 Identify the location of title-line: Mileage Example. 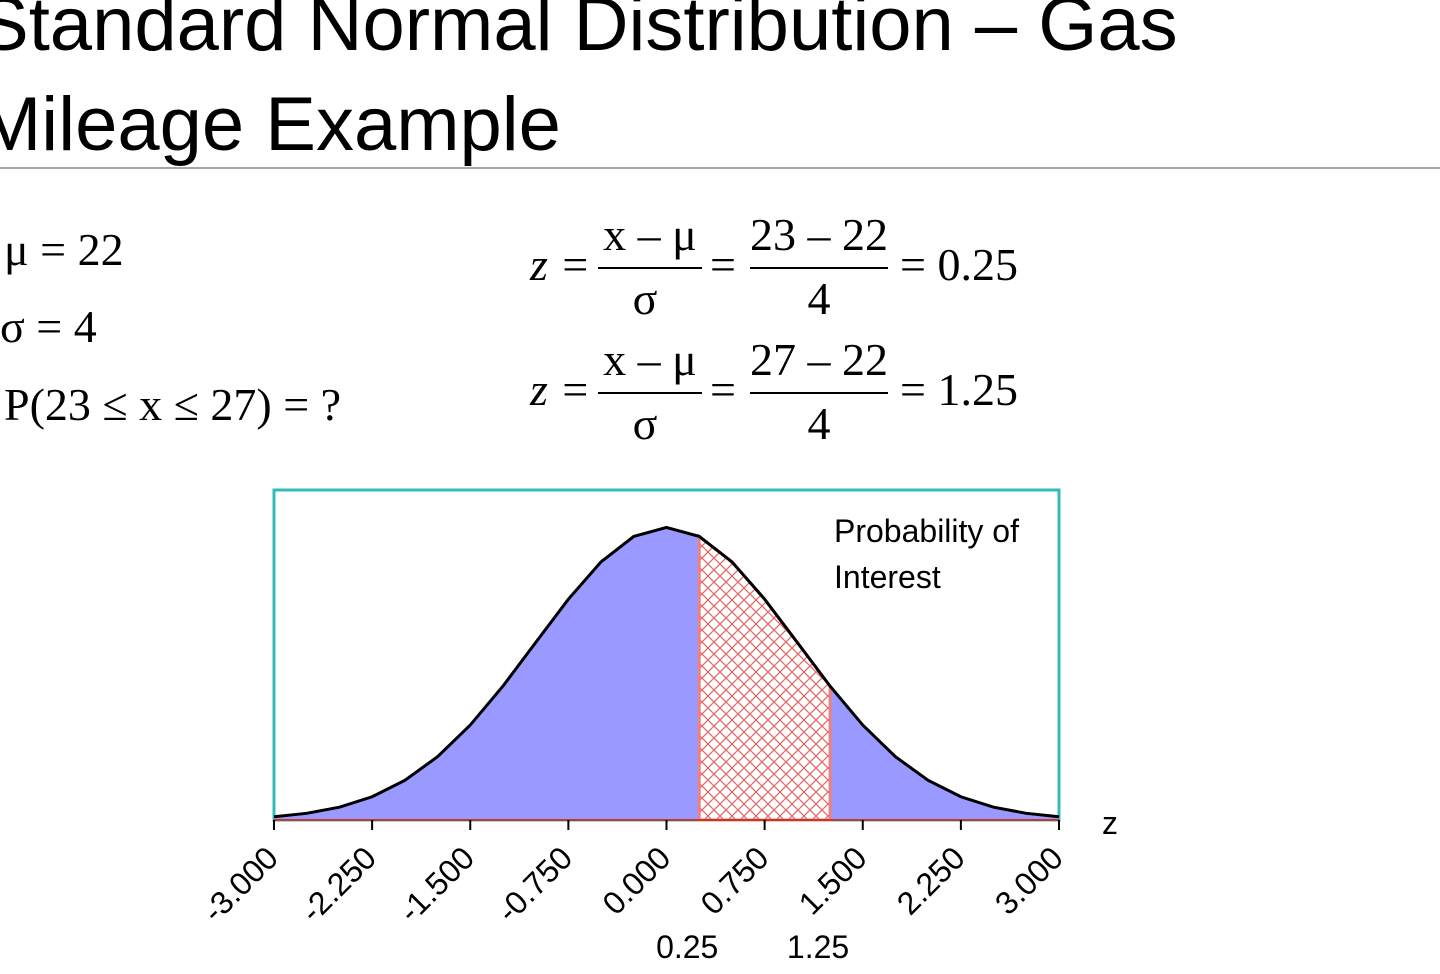
(280, 124).